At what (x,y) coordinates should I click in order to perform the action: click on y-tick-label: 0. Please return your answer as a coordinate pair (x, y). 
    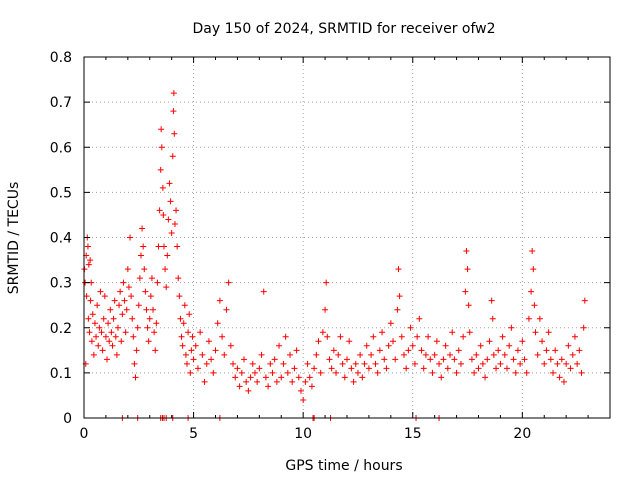
    Looking at the image, I should click on (67, 419).